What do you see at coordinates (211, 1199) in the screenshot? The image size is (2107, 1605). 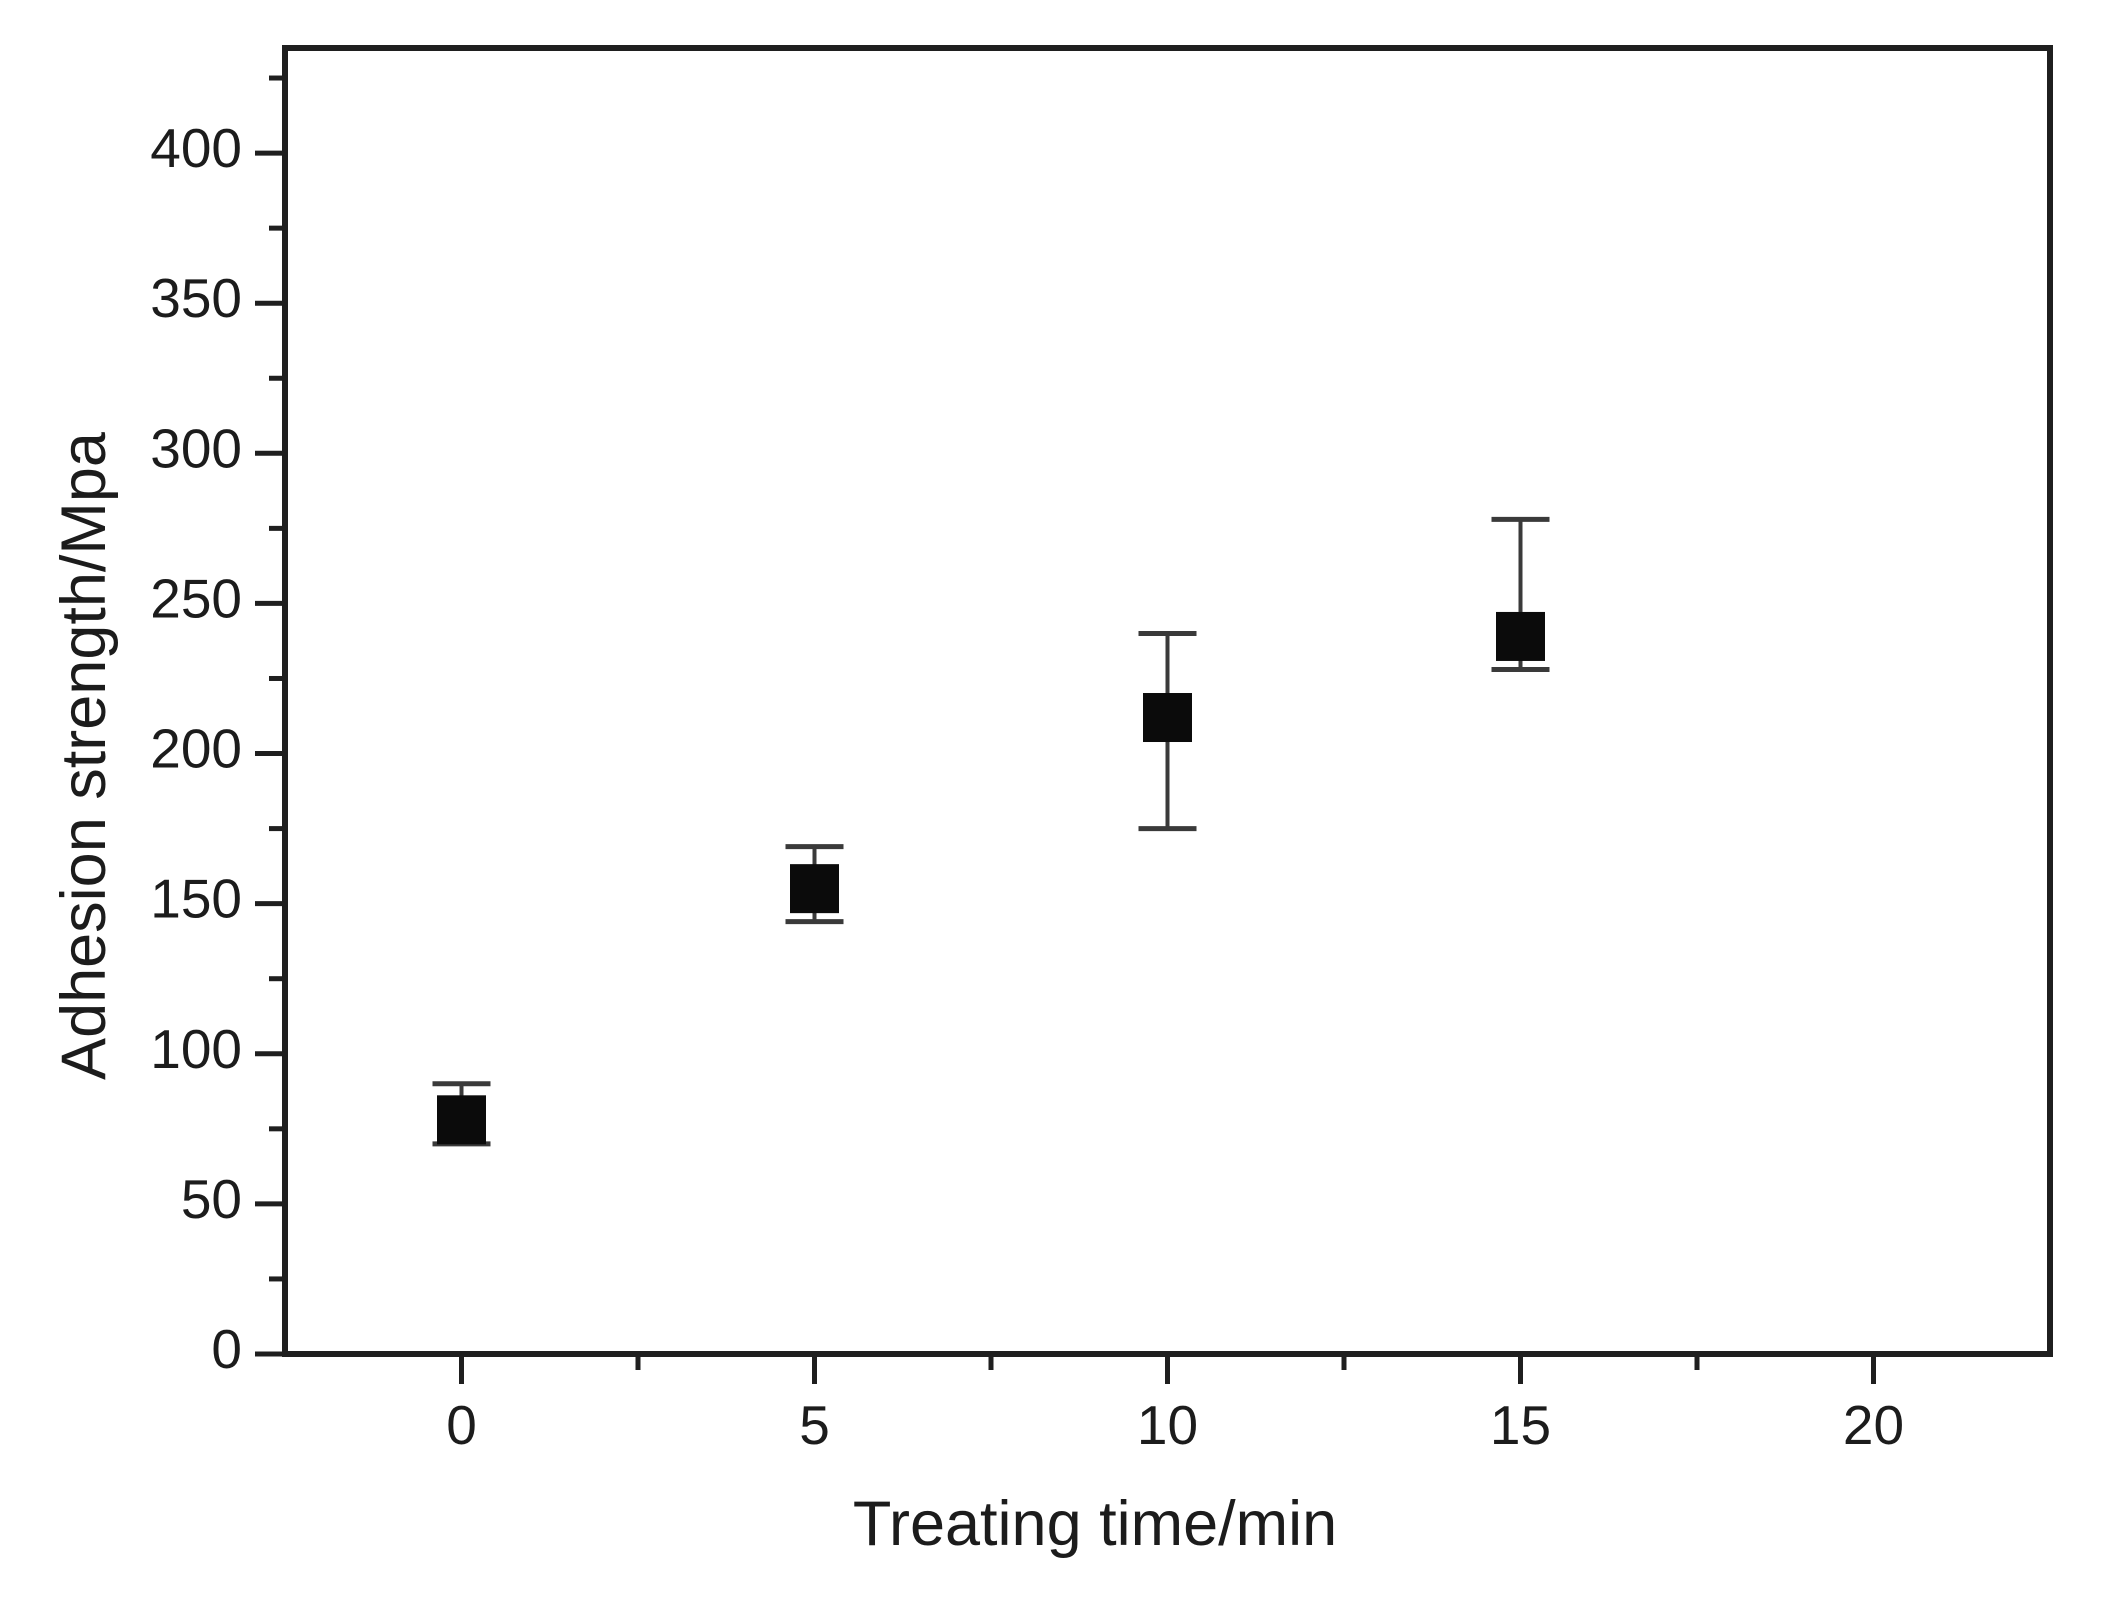 I see `y-tick-label: 50` at bounding box center [211, 1199].